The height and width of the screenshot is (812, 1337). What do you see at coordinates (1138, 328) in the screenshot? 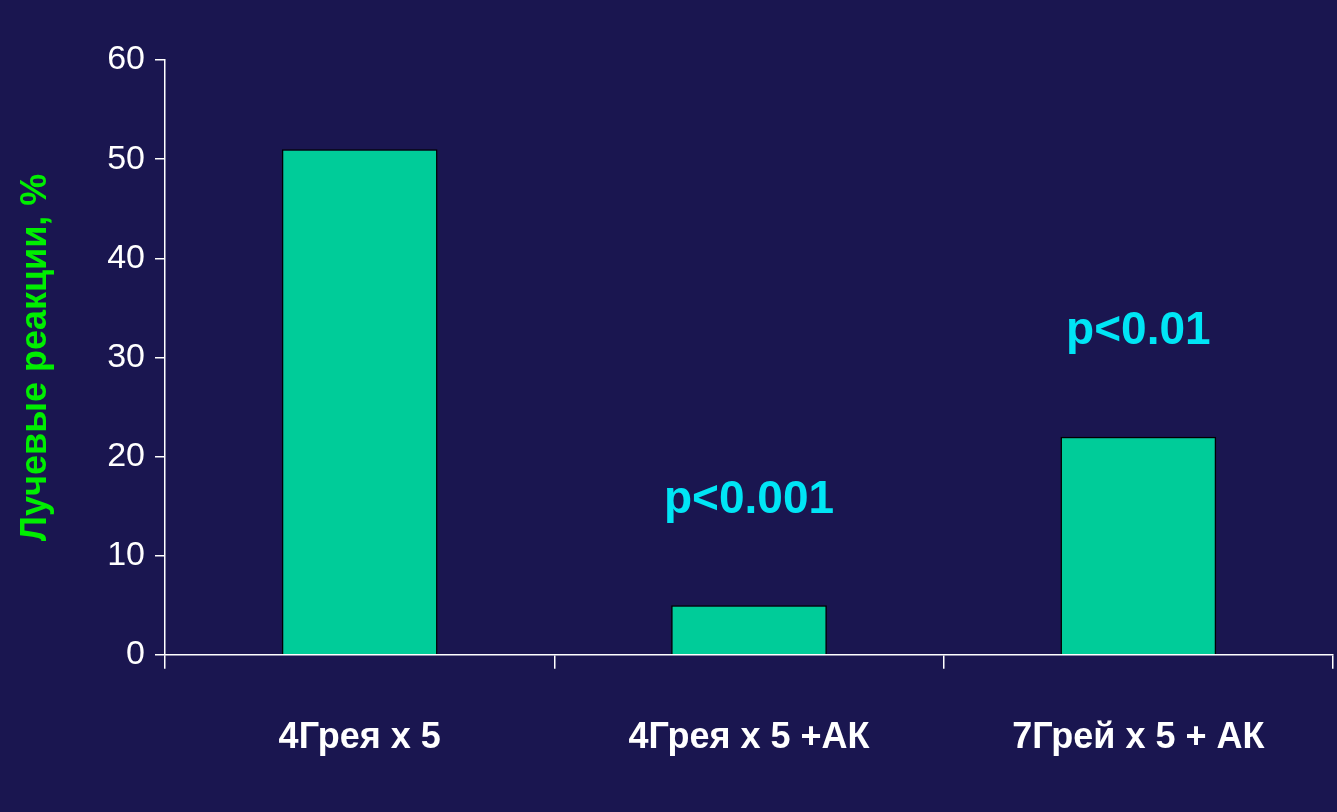
I see `annotation: p<0.01` at bounding box center [1138, 328].